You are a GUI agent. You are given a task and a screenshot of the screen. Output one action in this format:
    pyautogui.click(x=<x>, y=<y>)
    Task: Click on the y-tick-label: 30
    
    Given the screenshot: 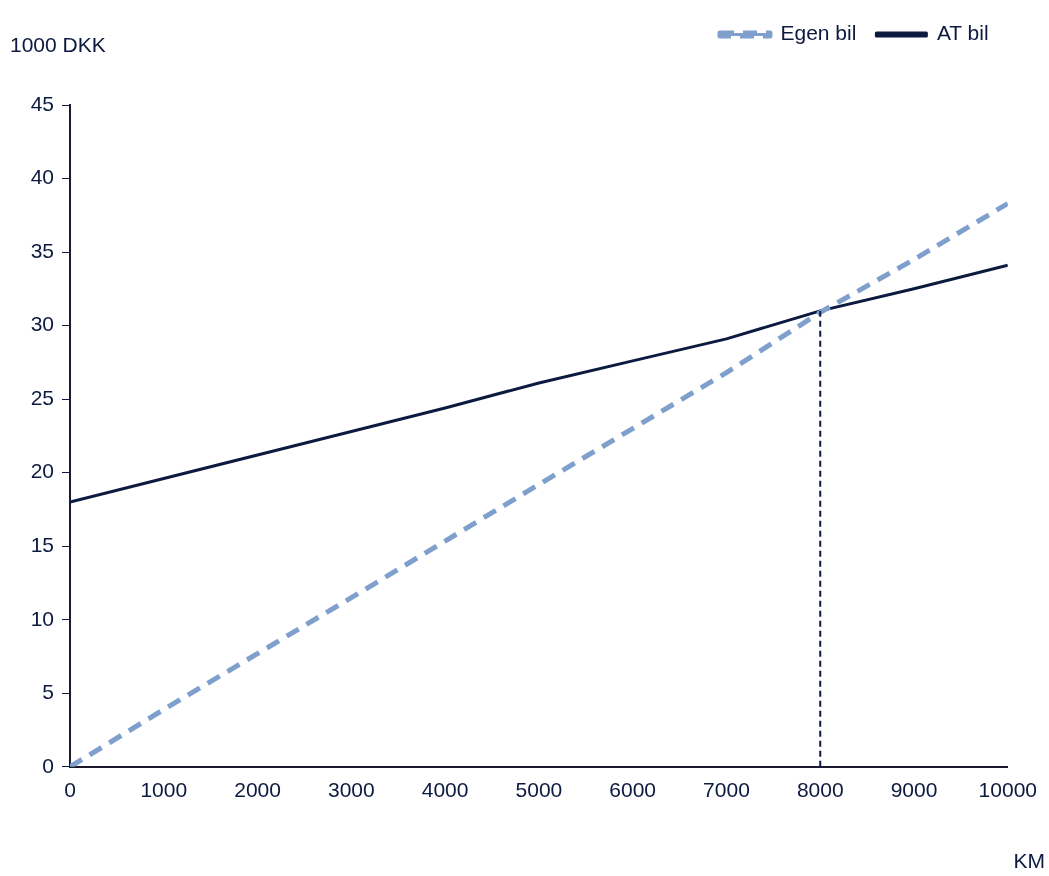 What is the action you would take?
    pyautogui.click(x=42, y=324)
    